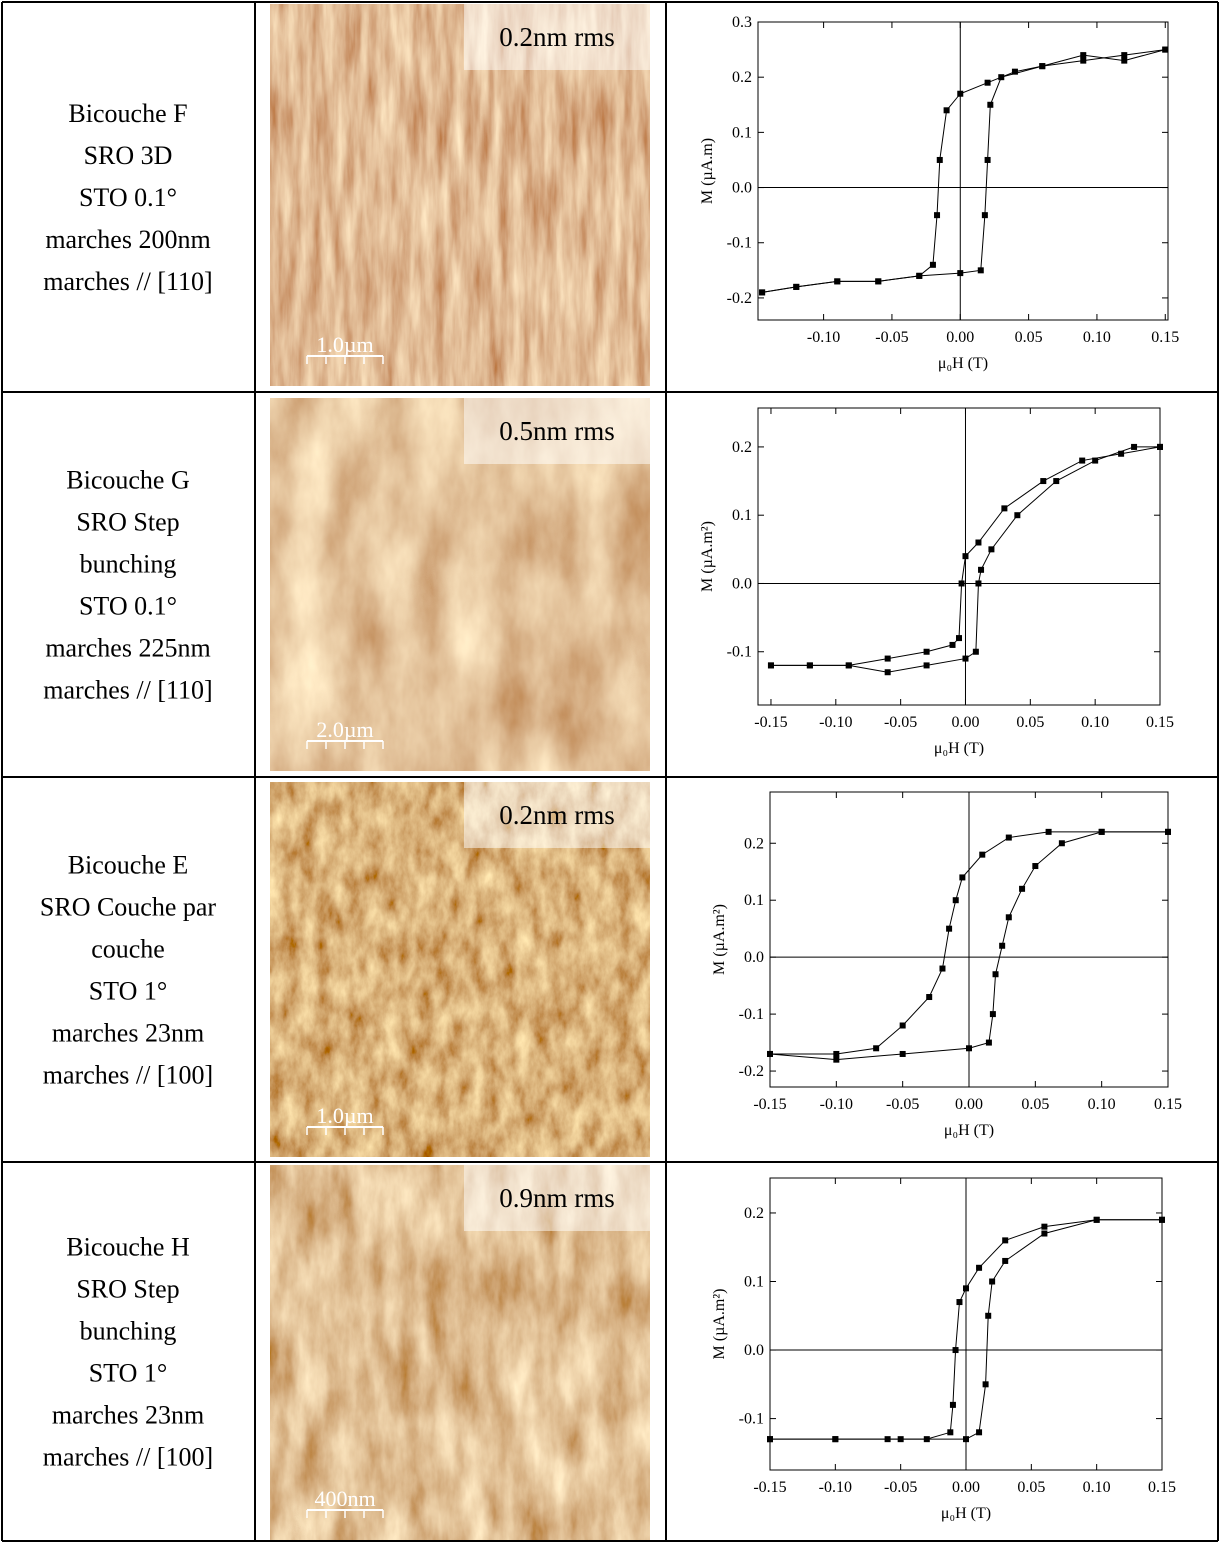 Image resolution: width=1220 pixels, height=1549 pixels. Describe the element at coordinates (751, 1071) in the screenshot. I see `y-tick-label: -0.2` at that location.